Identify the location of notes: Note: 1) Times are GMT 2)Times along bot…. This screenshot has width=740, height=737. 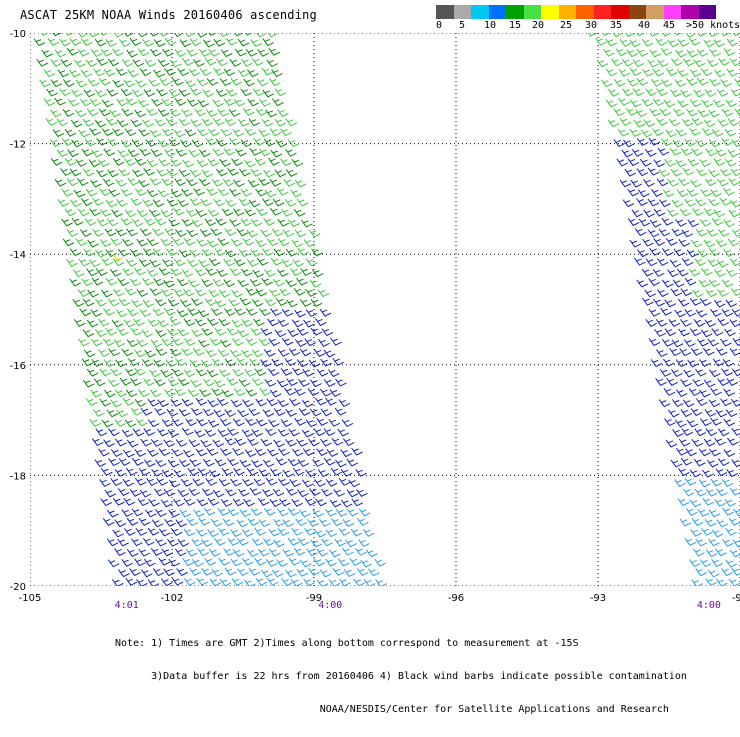
(401, 676).